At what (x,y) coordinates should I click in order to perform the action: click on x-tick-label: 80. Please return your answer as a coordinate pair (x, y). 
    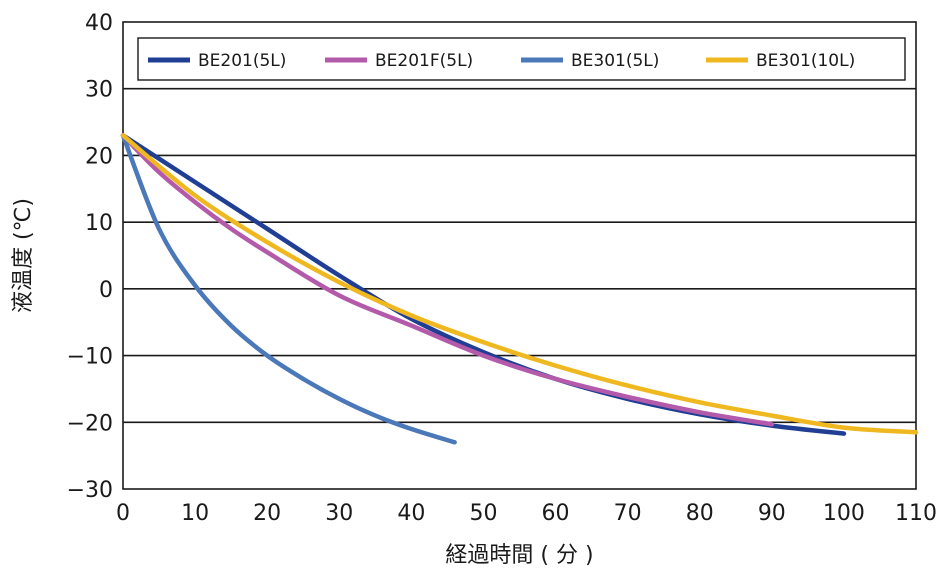
    Looking at the image, I should click on (700, 513).